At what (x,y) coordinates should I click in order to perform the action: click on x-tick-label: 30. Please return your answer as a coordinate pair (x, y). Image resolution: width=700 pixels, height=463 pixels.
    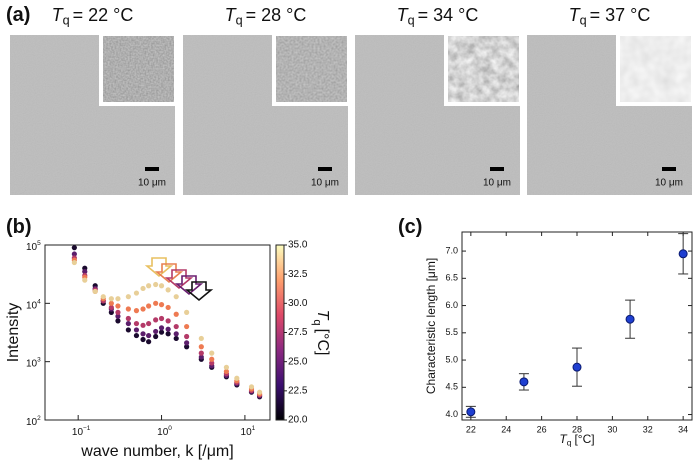
    Looking at the image, I should click on (612, 429).